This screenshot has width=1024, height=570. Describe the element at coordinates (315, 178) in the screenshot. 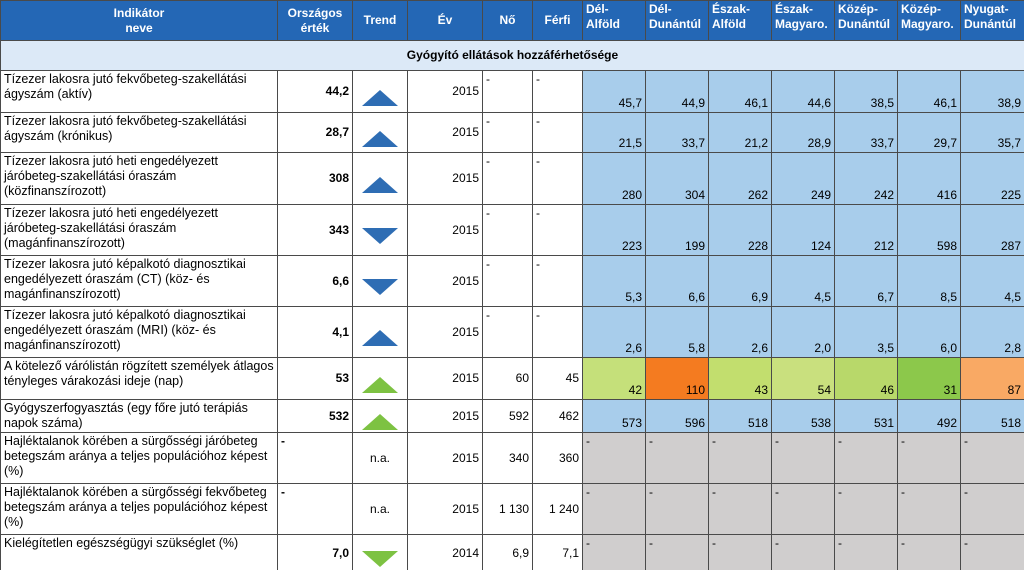

I see `national-value: 308` at that location.